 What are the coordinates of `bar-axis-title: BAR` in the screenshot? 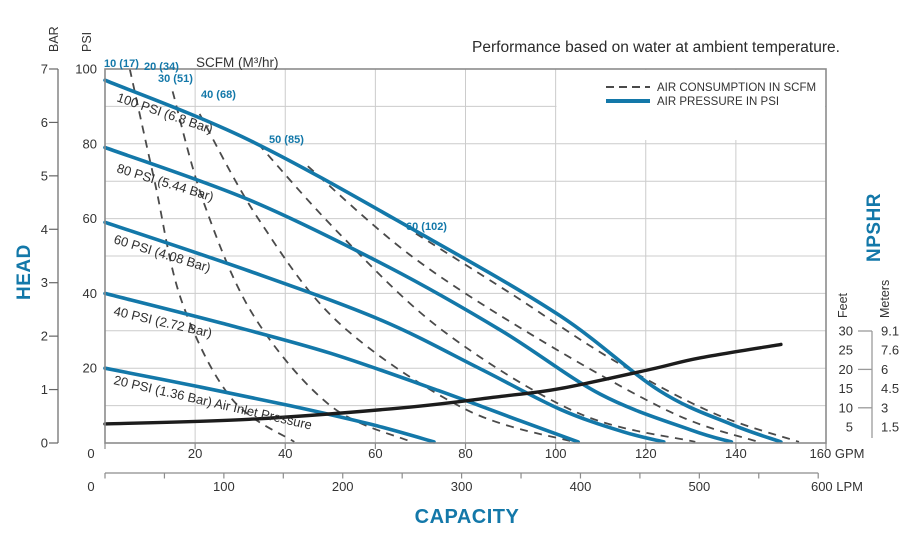 It's located at (54, 39).